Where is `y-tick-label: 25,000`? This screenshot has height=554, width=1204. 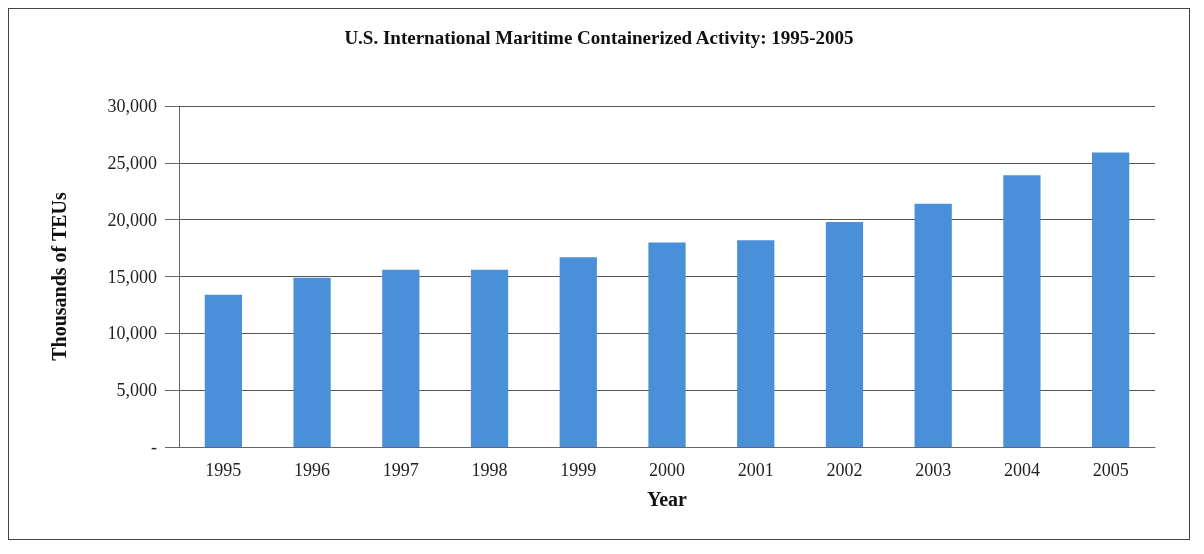
y-tick-label: 25,000 is located at coordinates (132, 162).